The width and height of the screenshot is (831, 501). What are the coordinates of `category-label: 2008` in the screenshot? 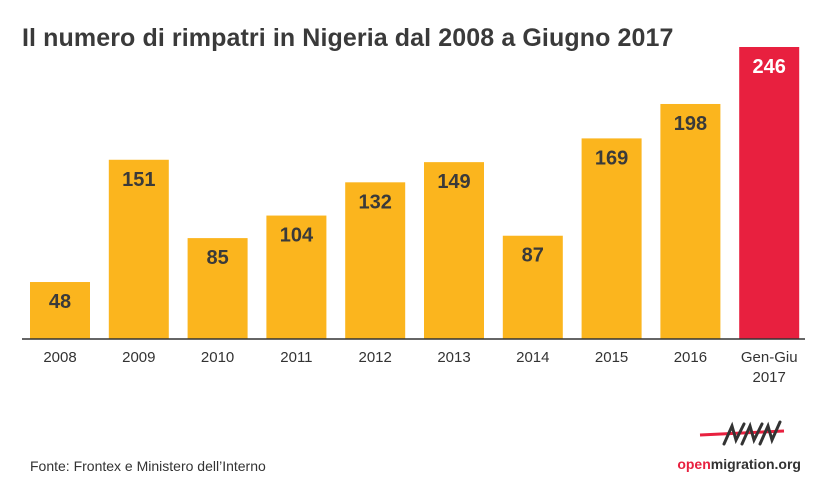 It's located at (59, 357).